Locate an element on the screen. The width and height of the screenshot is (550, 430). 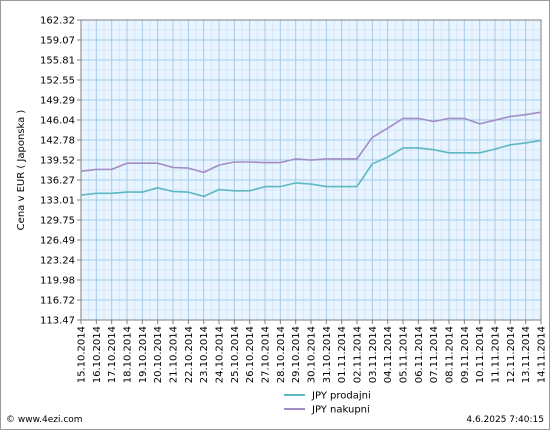
x-tick-label: 23.10.2014 is located at coordinates (204, 354).